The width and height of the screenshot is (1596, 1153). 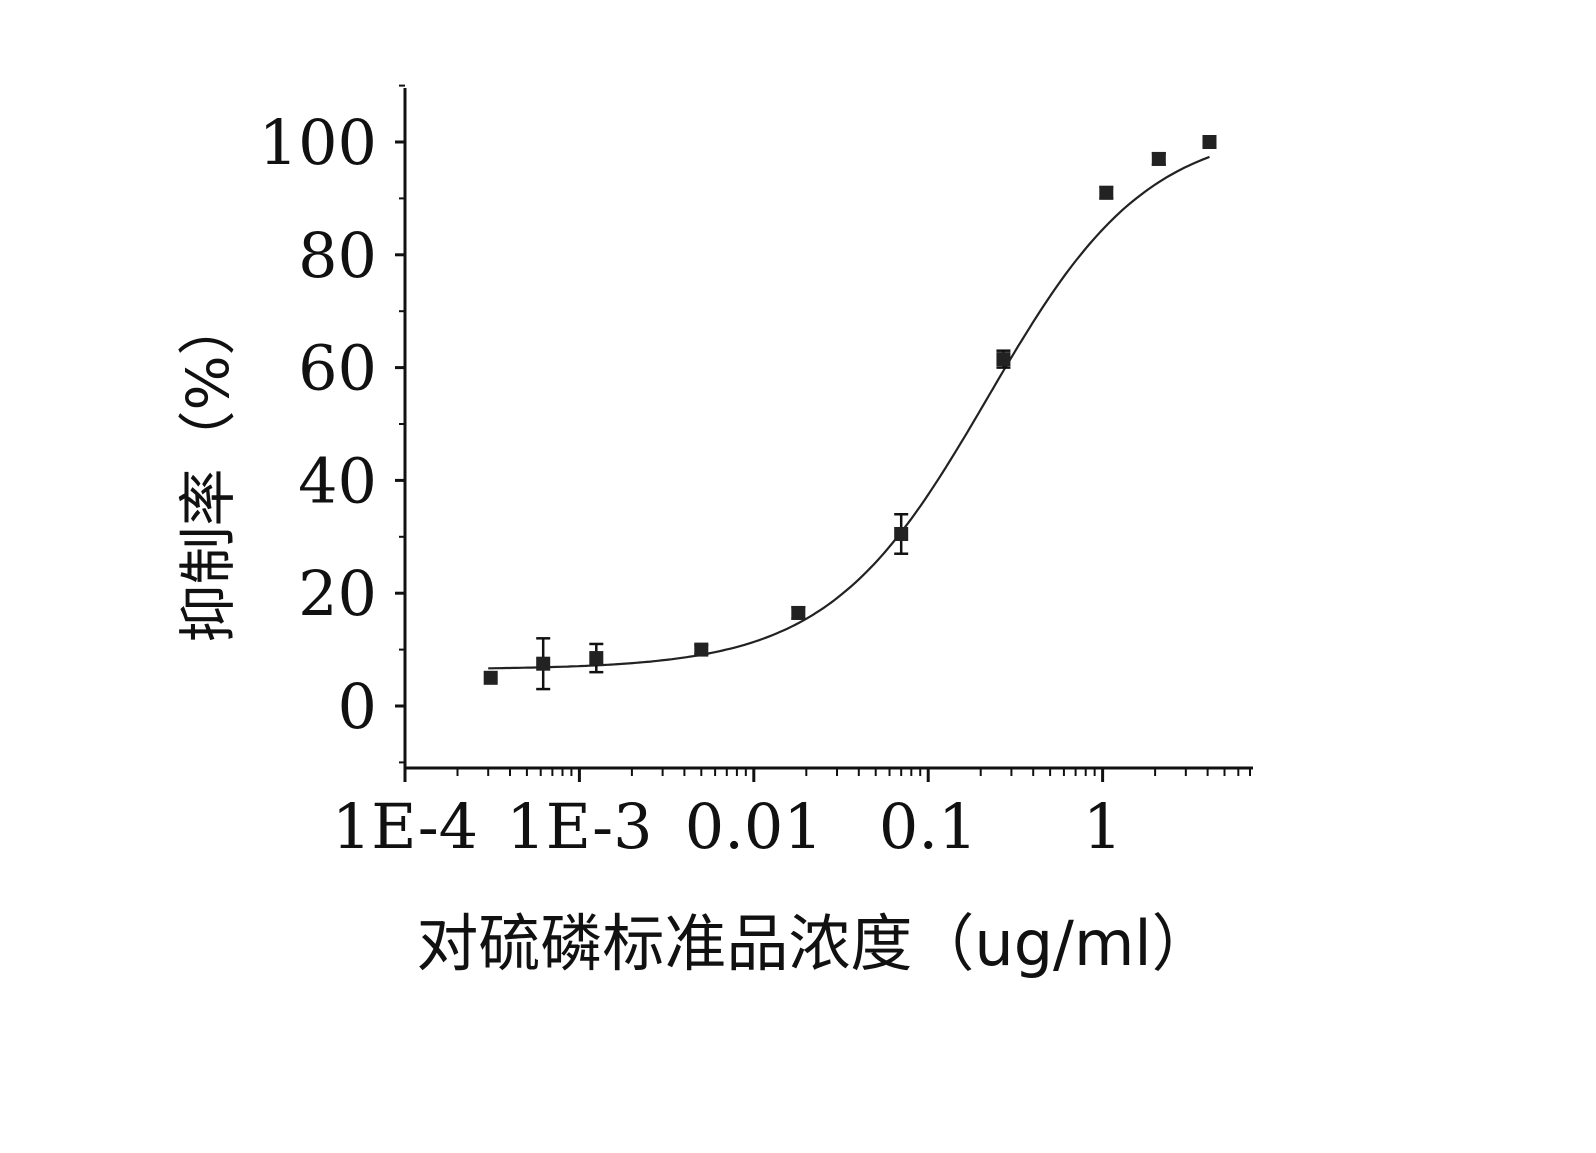 What do you see at coordinates (814, 943) in the screenshot?
I see `x-axis-title: 对硫磷标准品浓度（ug/ml）` at bounding box center [814, 943].